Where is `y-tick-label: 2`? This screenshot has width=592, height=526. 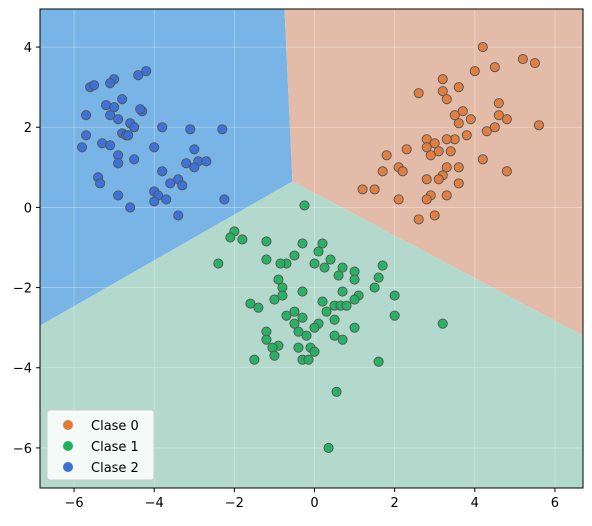
y-tick-label: 2 is located at coordinates (28, 128).